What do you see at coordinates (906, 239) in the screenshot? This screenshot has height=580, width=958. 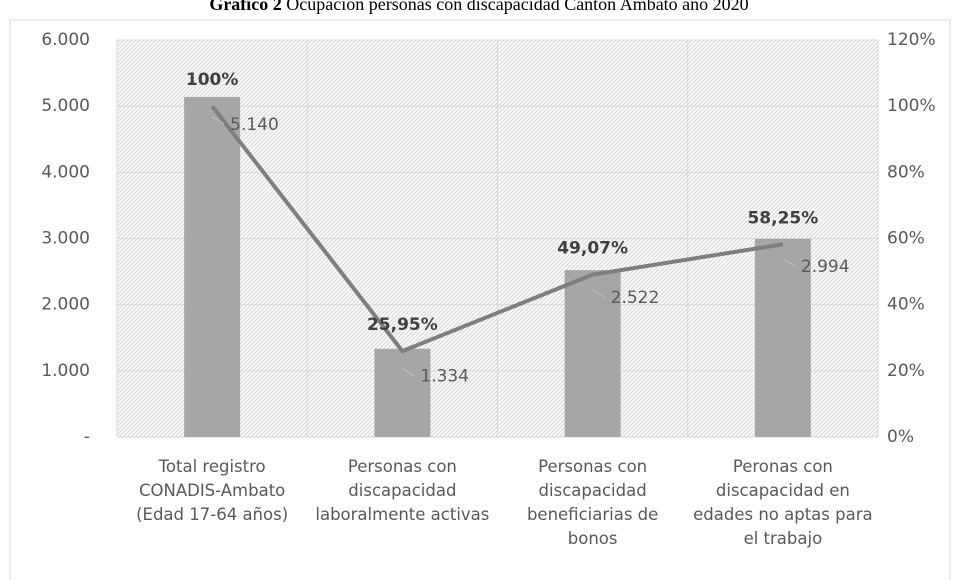 I see `y2-tick-label: 60%` at bounding box center [906, 239].